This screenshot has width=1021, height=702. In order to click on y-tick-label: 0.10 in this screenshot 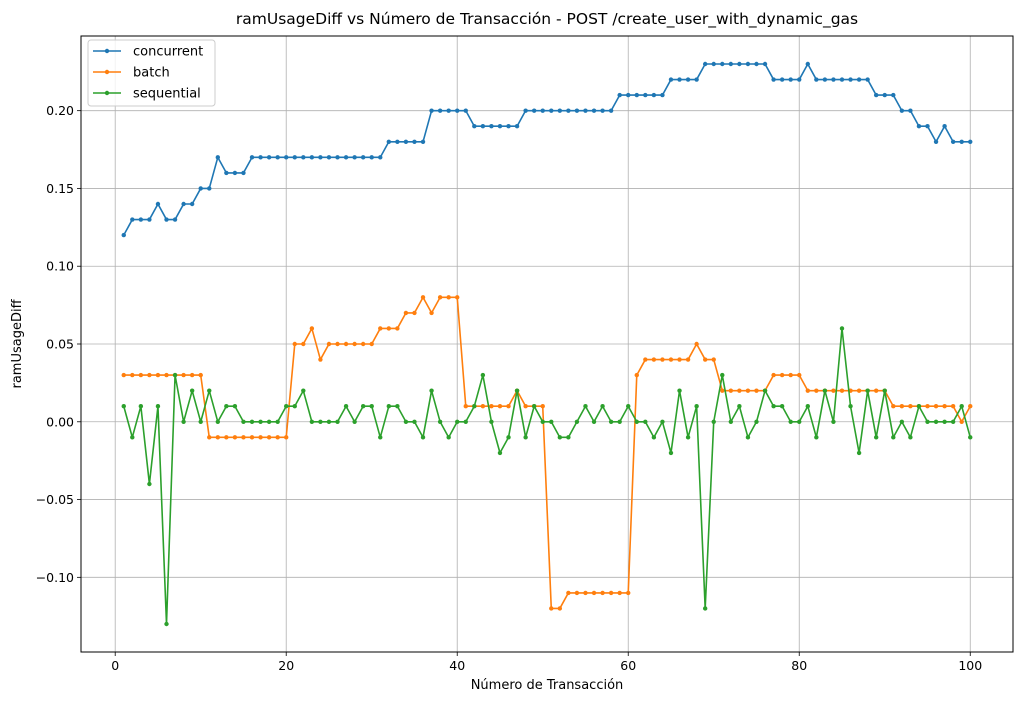, I will do `click(60, 266)`.